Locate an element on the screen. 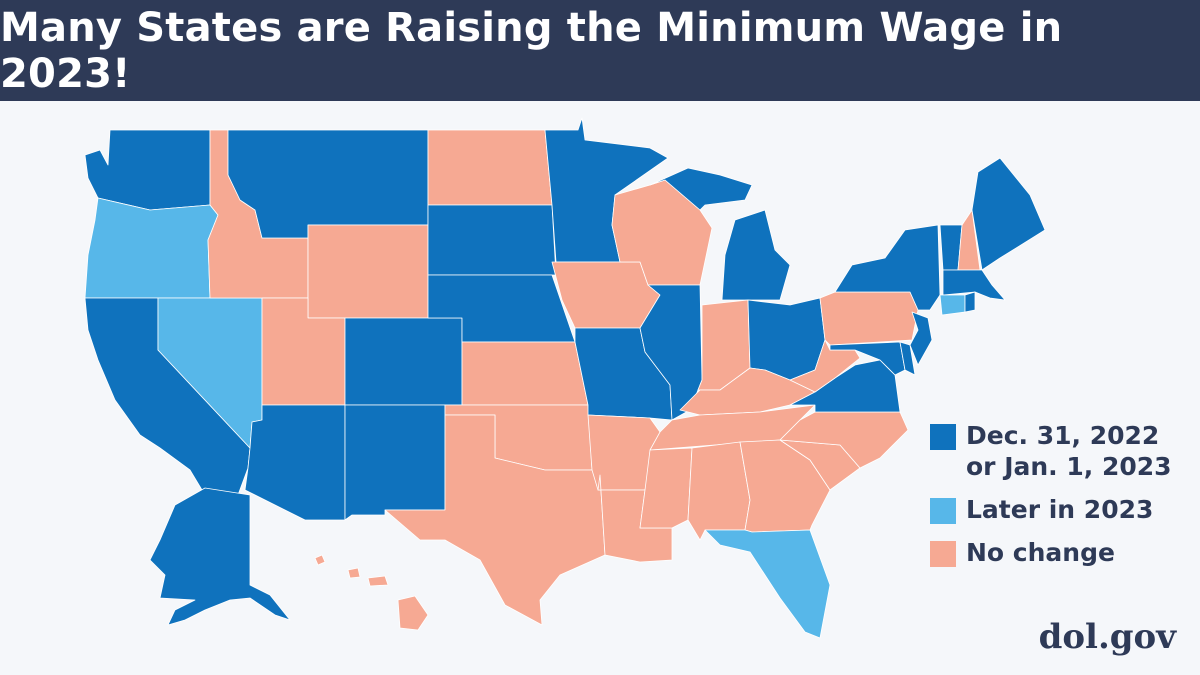  legend-label-early: Dec. 31, 2022 or Jan. 1, 2023 is located at coordinates (1069, 451).